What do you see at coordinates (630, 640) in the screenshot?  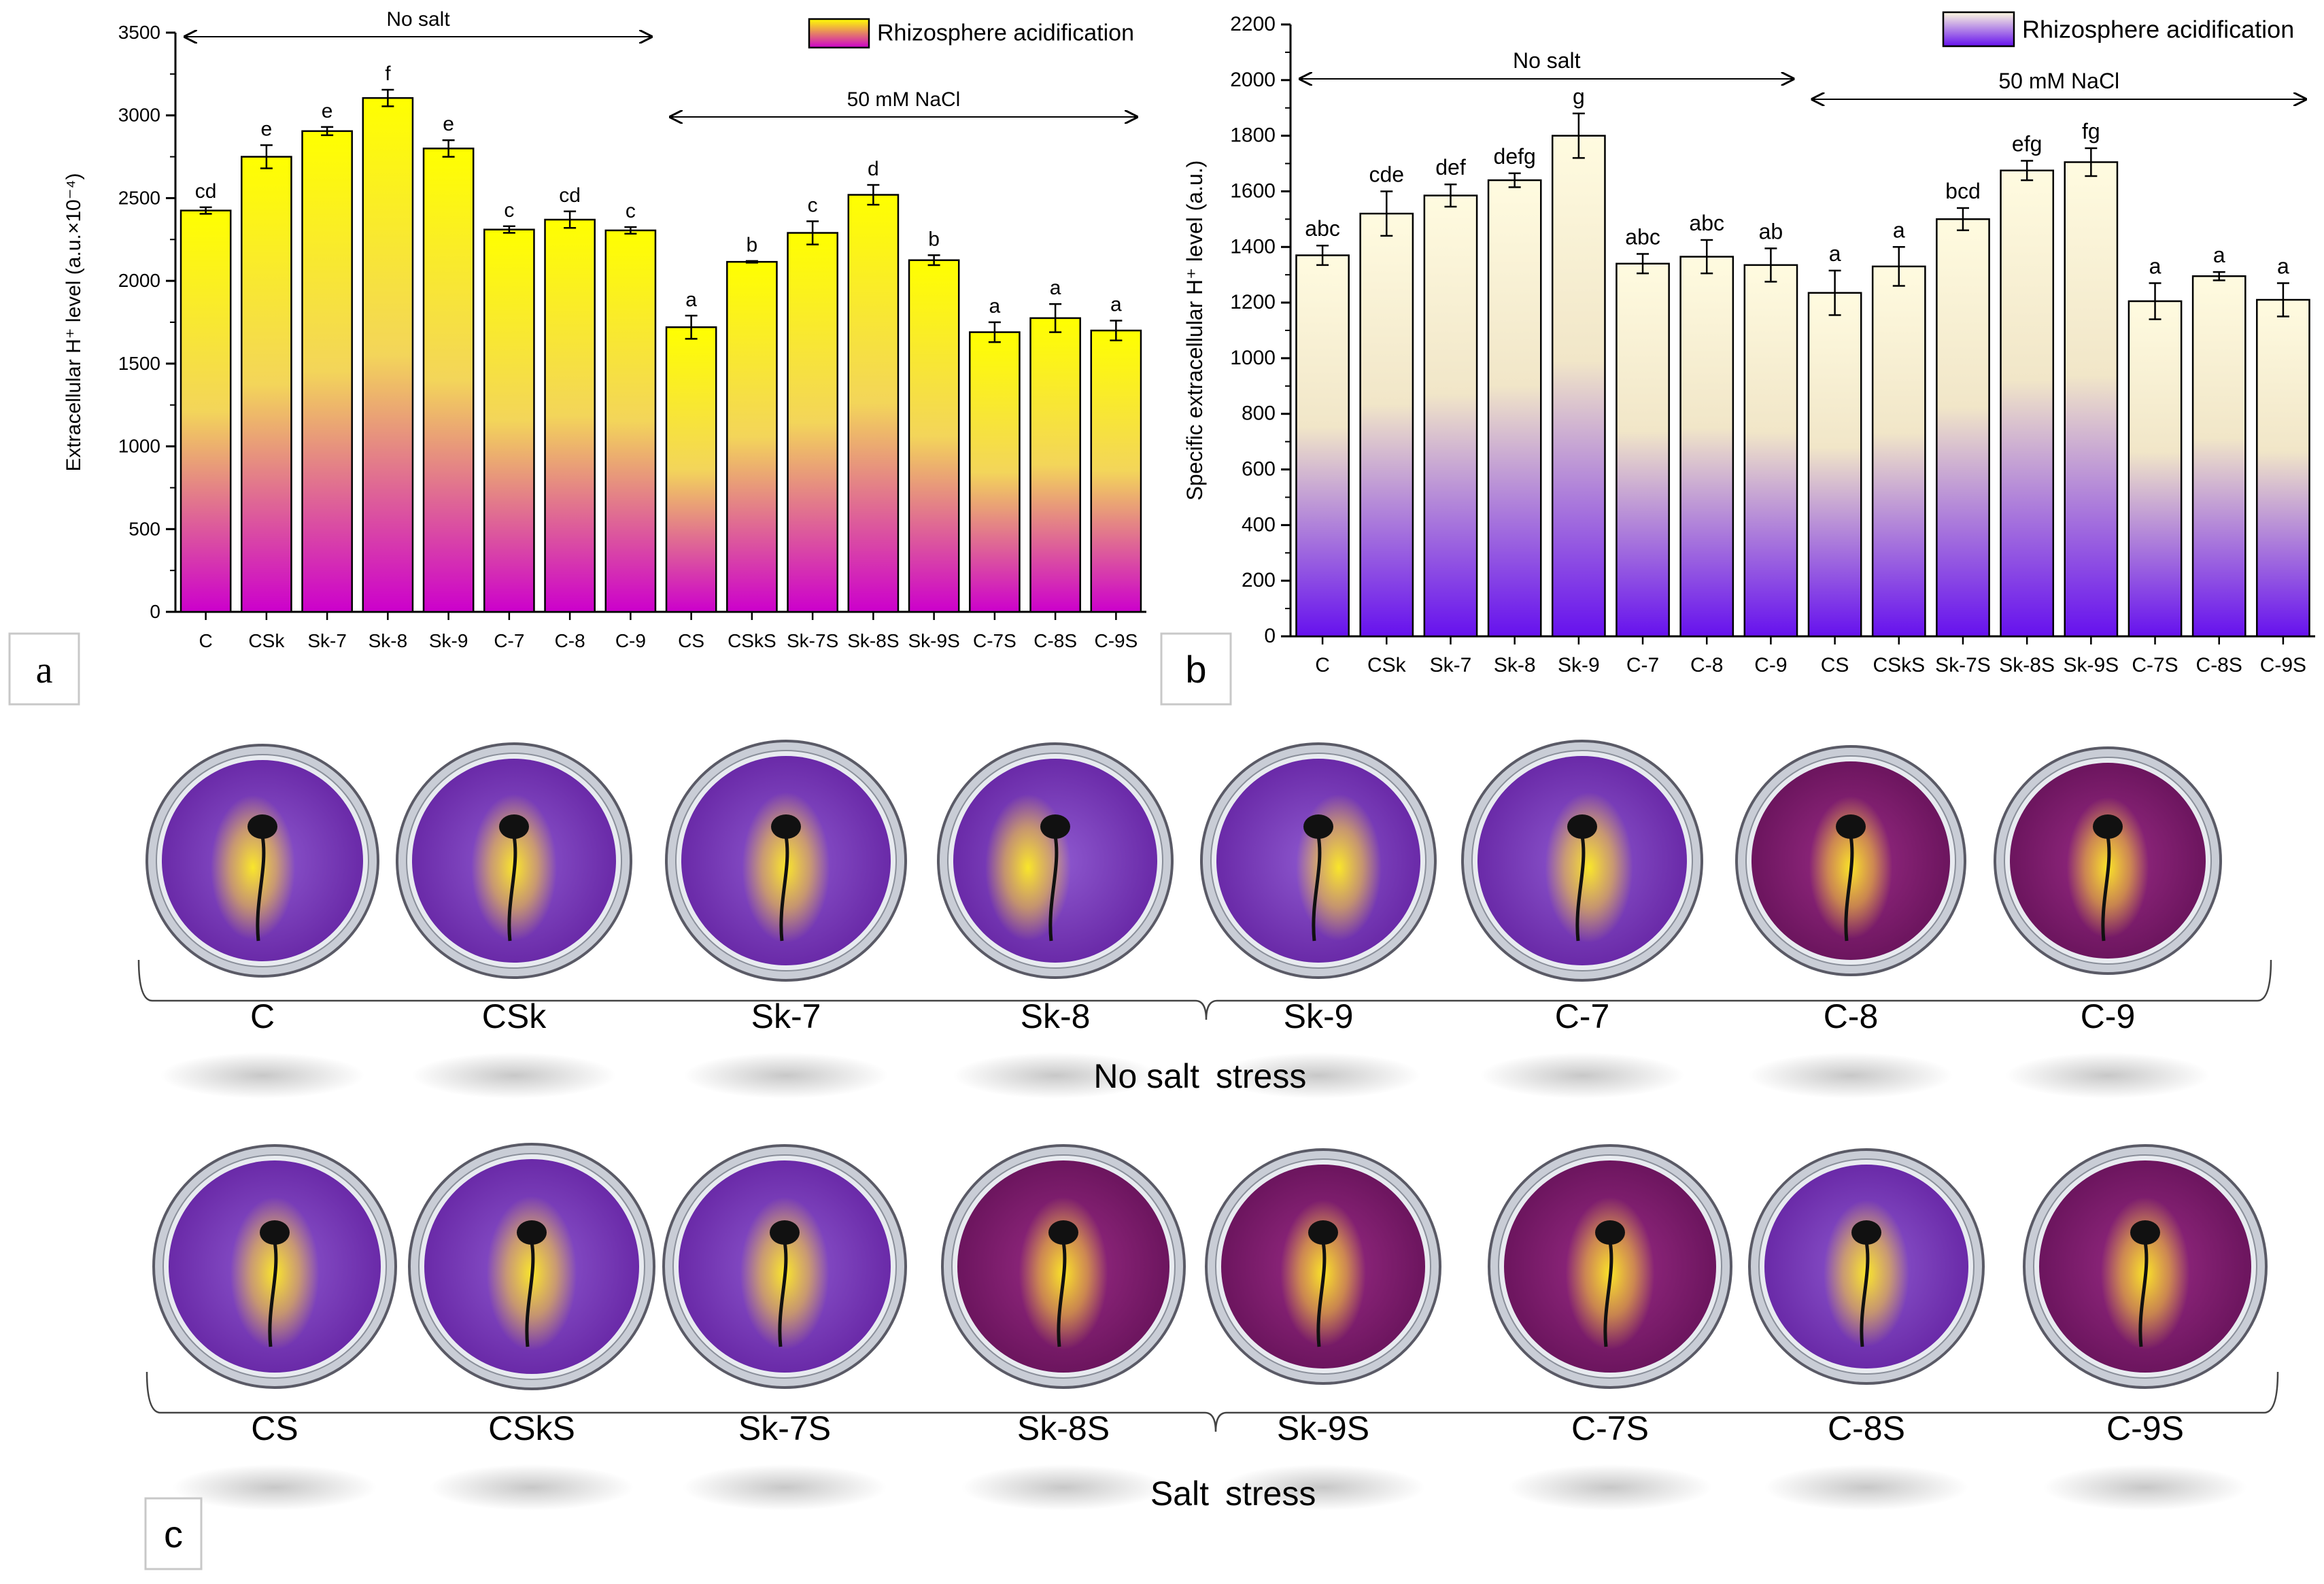 I see `x-tick-label: C-9` at bounding box center [630, 640].